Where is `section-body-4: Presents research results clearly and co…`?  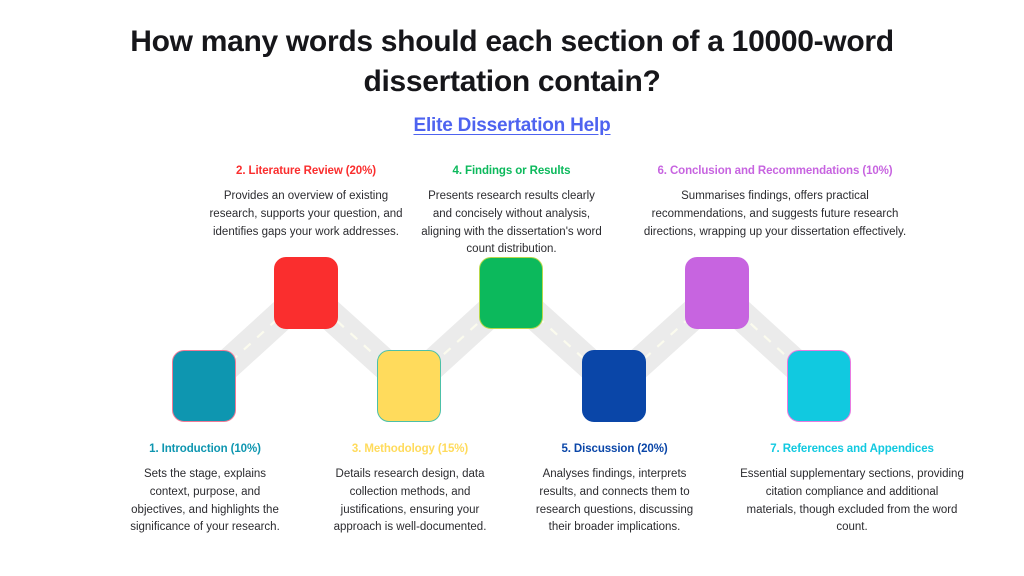 section-body-4: Presents research results clearly and co… is located at coordinates (511, 222).